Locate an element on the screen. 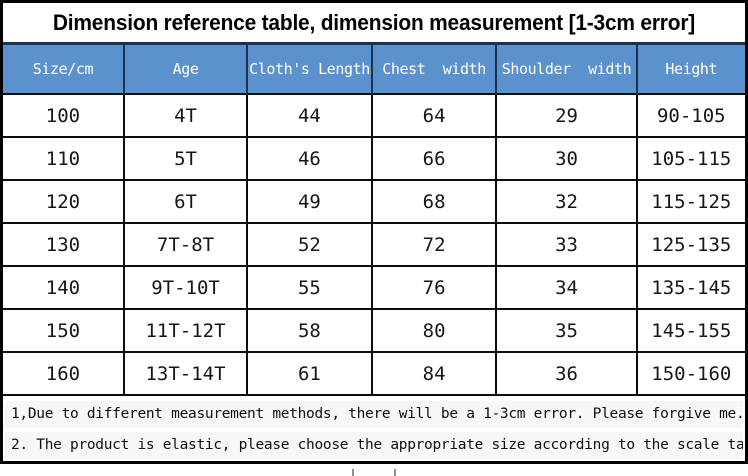 Image resolution: width=748 pixels, height=476 pixels. table-cell: 49 is located at coordinates (309, 201).